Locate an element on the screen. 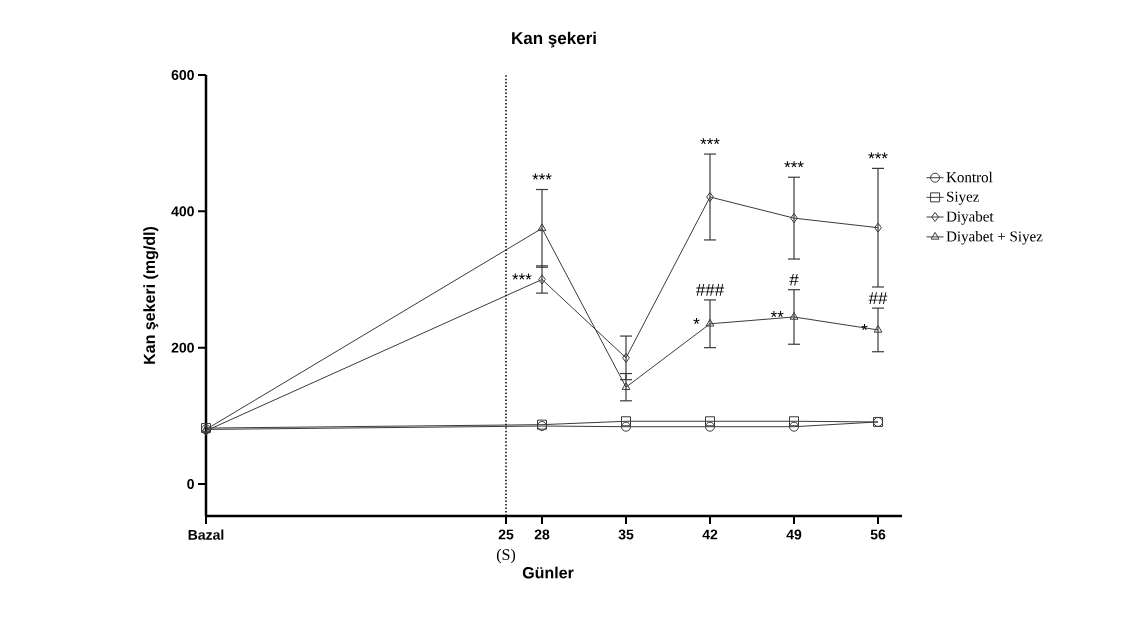  y-tick-label: 600 is located at coordinates (182, 75).